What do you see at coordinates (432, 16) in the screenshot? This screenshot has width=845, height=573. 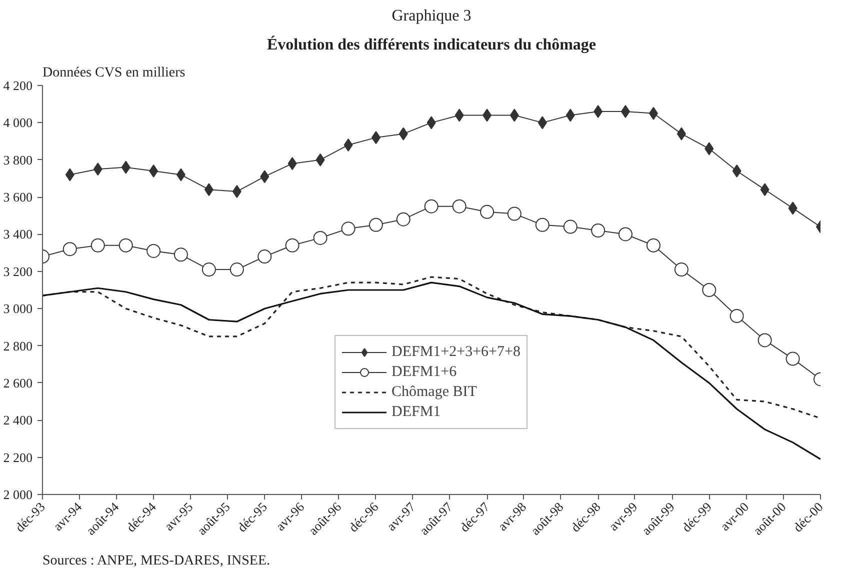 I see `chart-title: Graphique 3` at bounding box center [432, 16].